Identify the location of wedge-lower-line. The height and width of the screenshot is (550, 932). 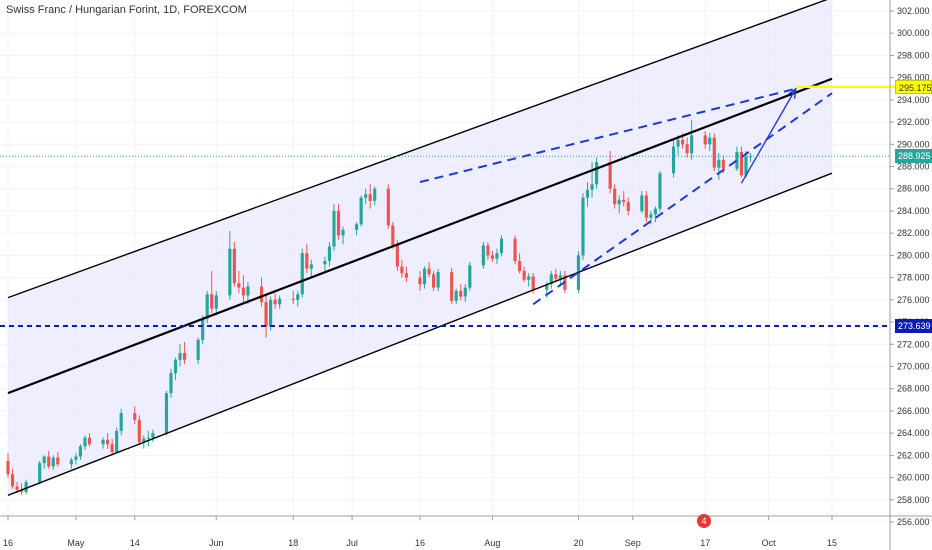
(682, 199).